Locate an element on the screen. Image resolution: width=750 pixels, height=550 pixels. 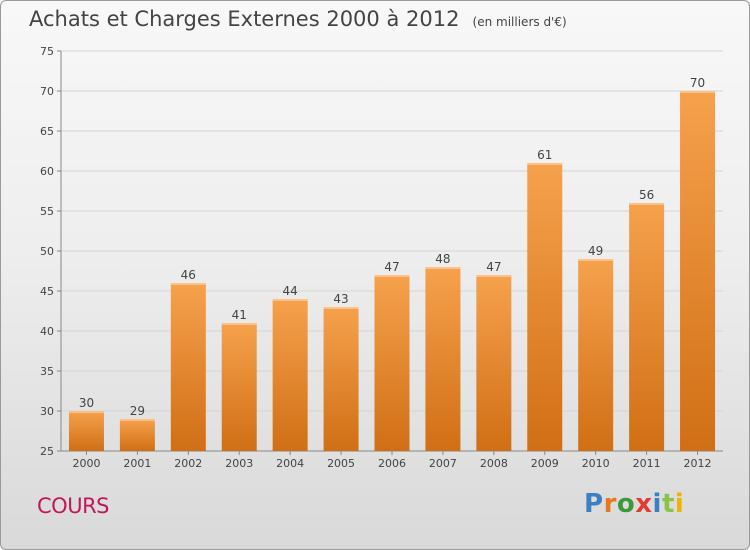
value-label-2010: 49 is located at coordinates (595, 251).